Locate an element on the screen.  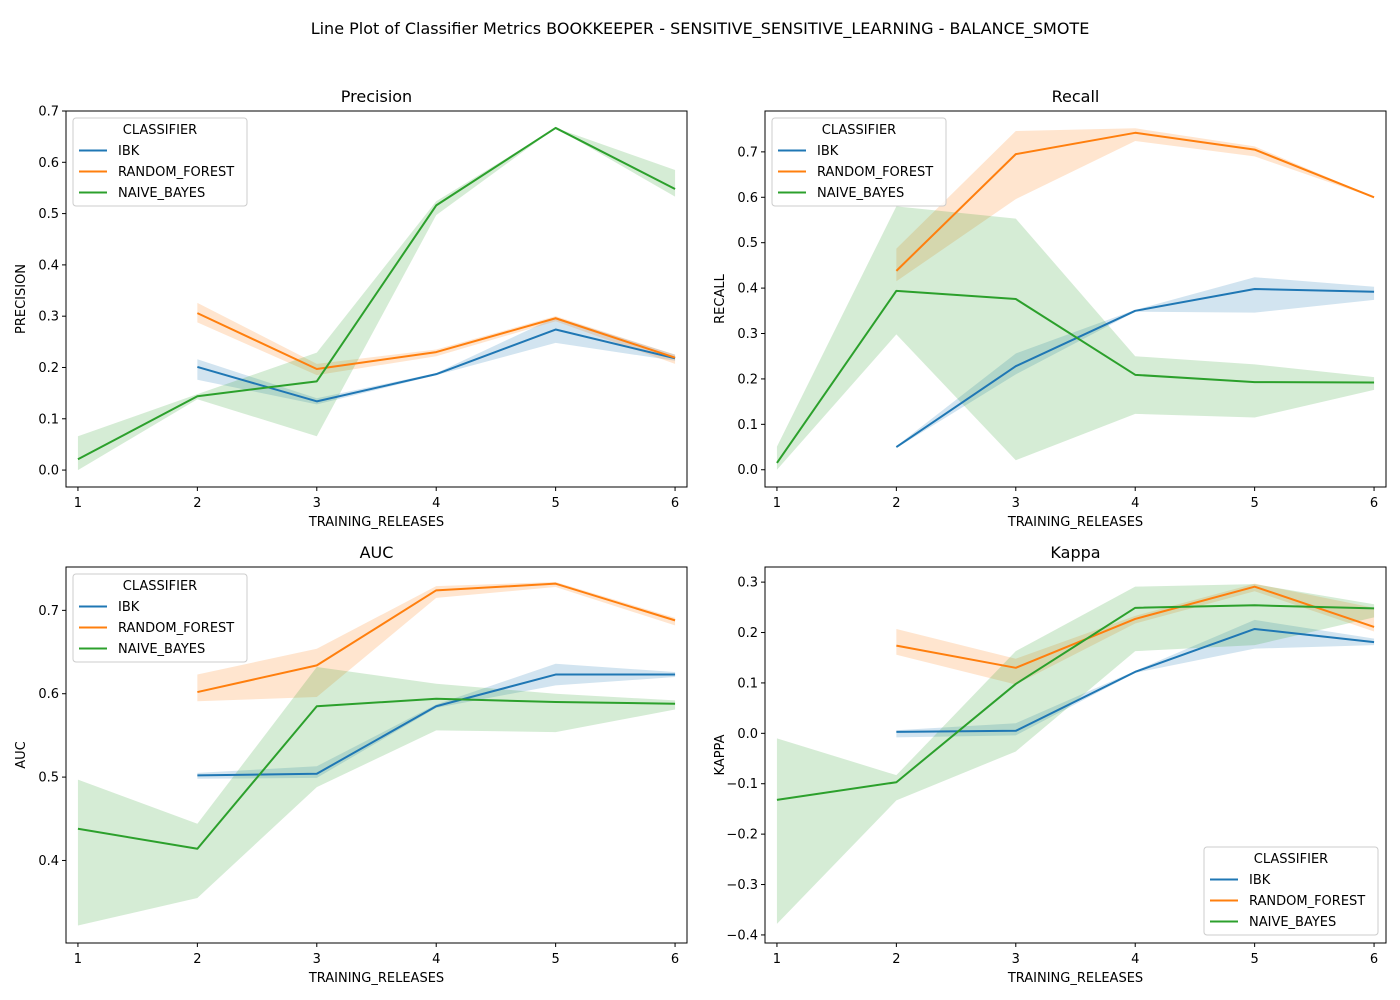
y-tick-label: −0.3 is located at coordinates (742, 885).